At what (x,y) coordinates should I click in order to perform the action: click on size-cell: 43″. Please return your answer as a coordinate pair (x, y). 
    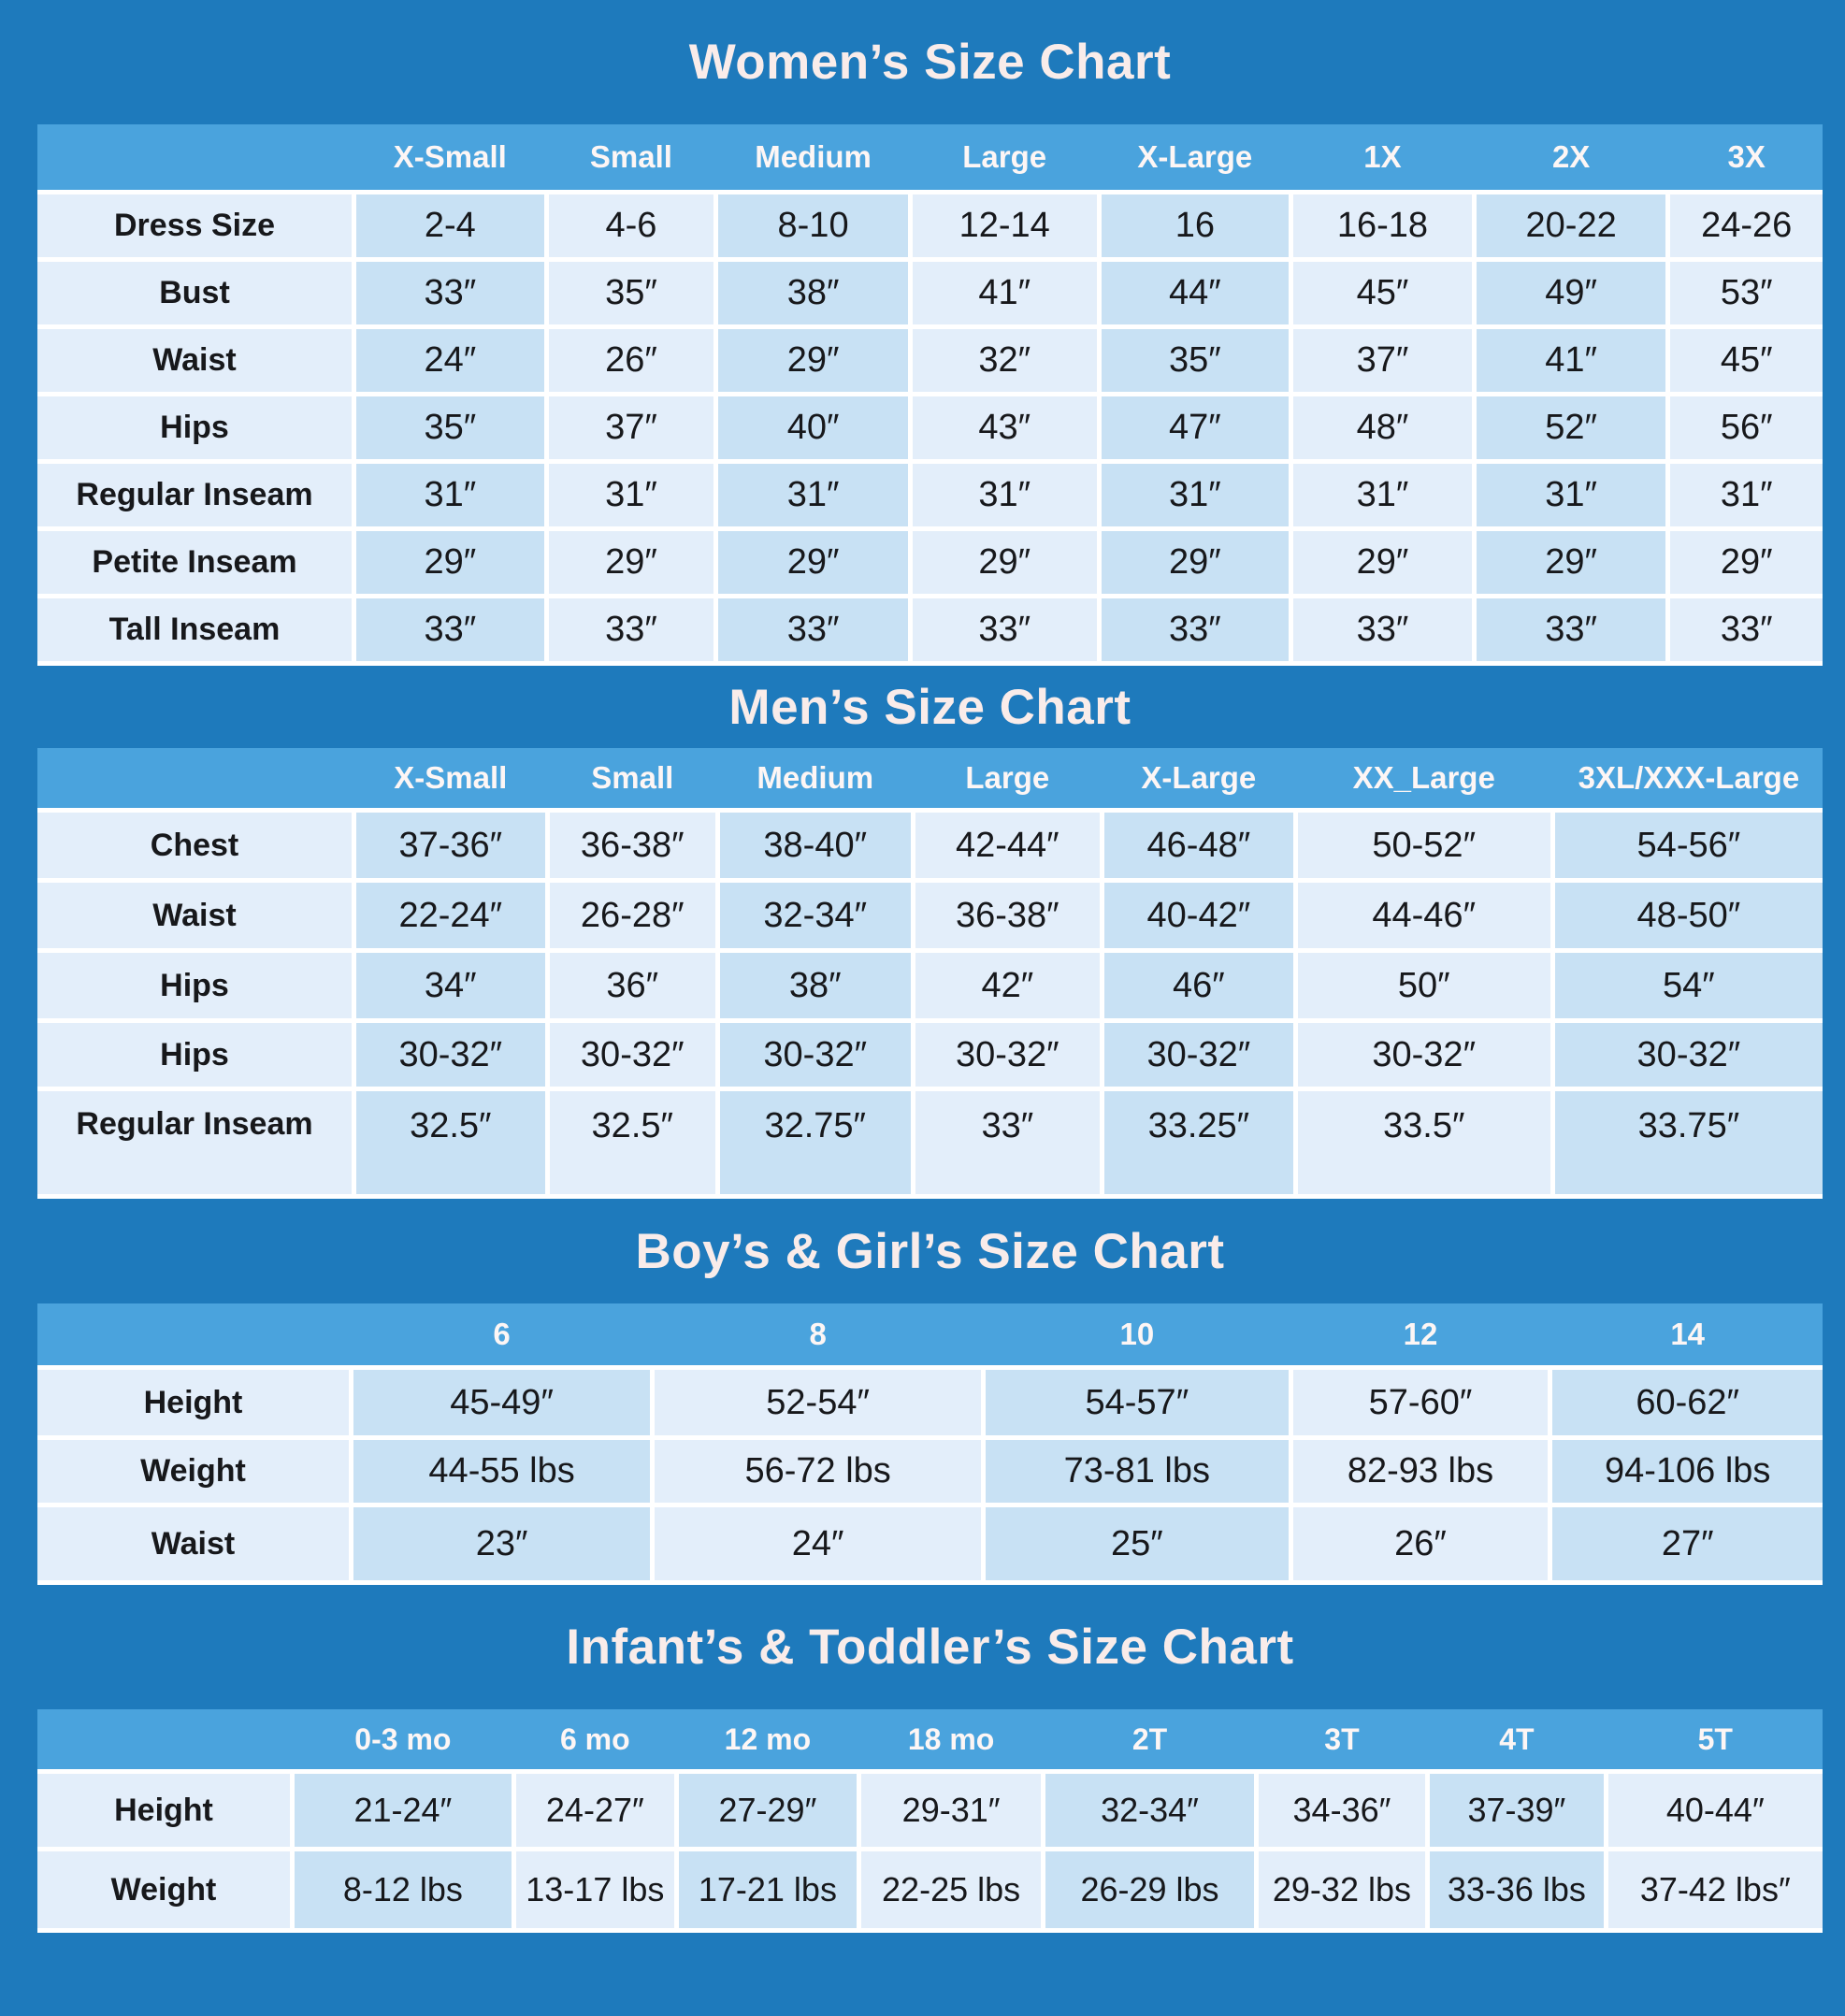
    Looking at the image, I should click on (1005, 427).